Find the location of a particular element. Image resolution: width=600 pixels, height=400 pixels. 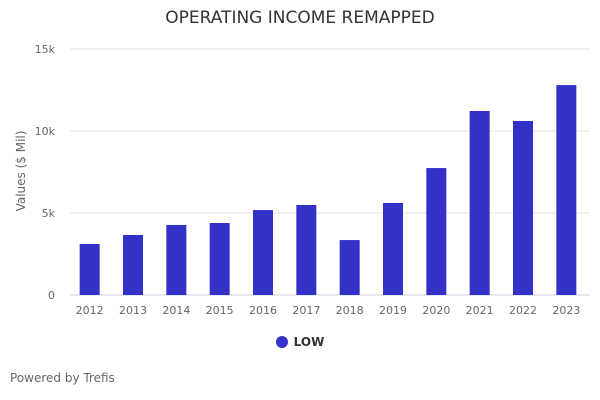

x-tick-label: 2018 is located at coordinates (350, 310).